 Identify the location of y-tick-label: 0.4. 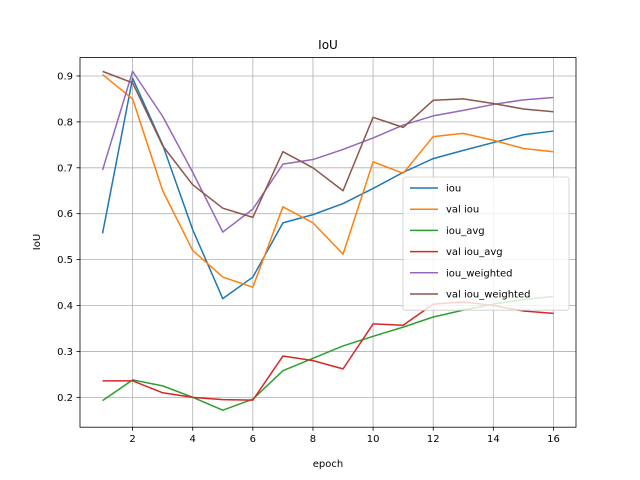
(65, 306).